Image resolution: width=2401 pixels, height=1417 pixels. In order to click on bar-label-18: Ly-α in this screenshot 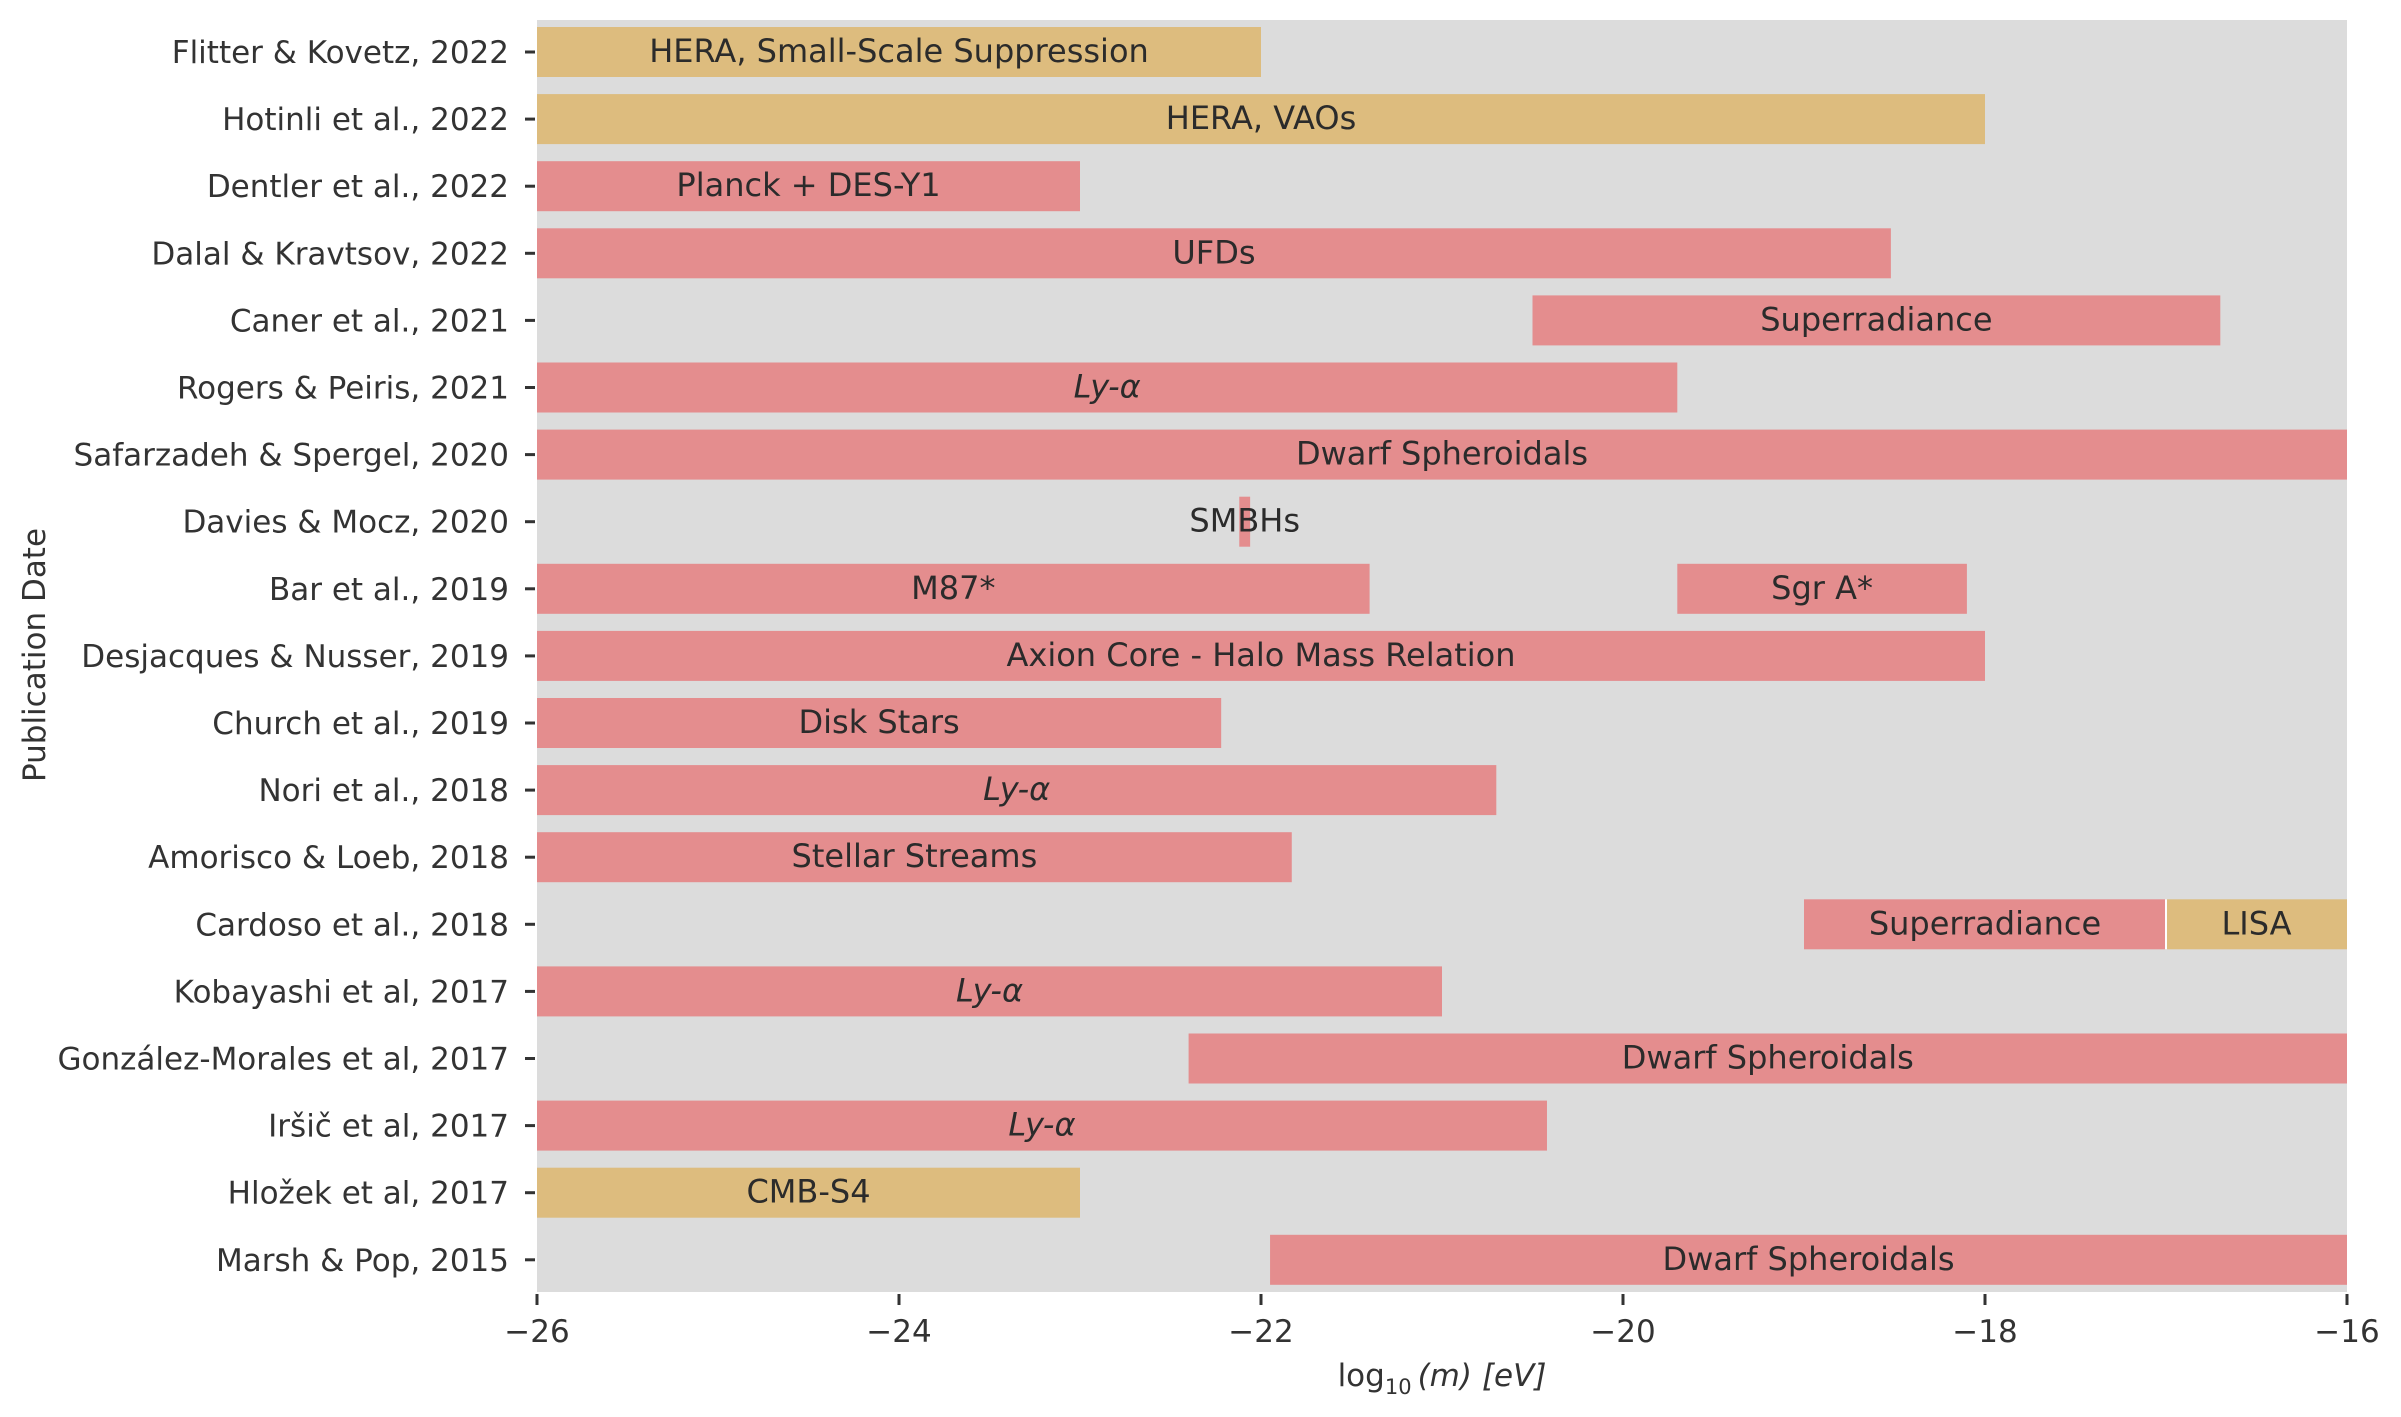, I will do `click(1041, 1125)`.